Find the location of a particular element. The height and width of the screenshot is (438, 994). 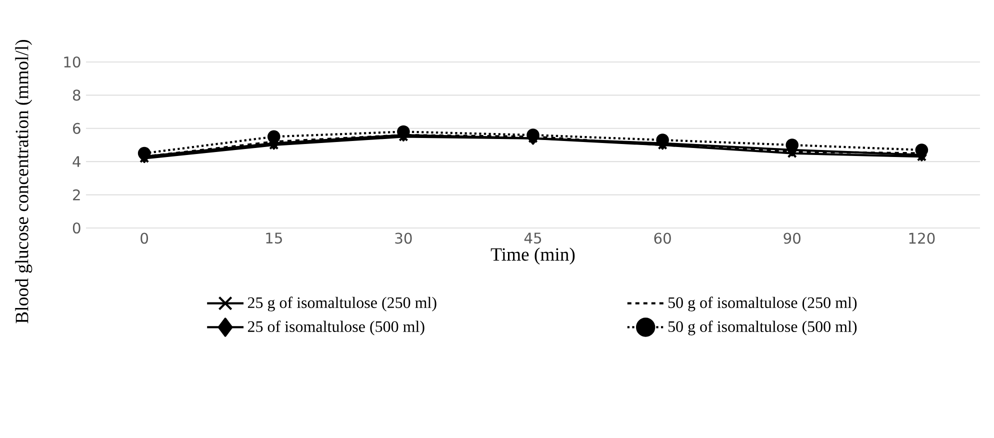

y-tick-label: 6 is located at coordinates (76, 128).